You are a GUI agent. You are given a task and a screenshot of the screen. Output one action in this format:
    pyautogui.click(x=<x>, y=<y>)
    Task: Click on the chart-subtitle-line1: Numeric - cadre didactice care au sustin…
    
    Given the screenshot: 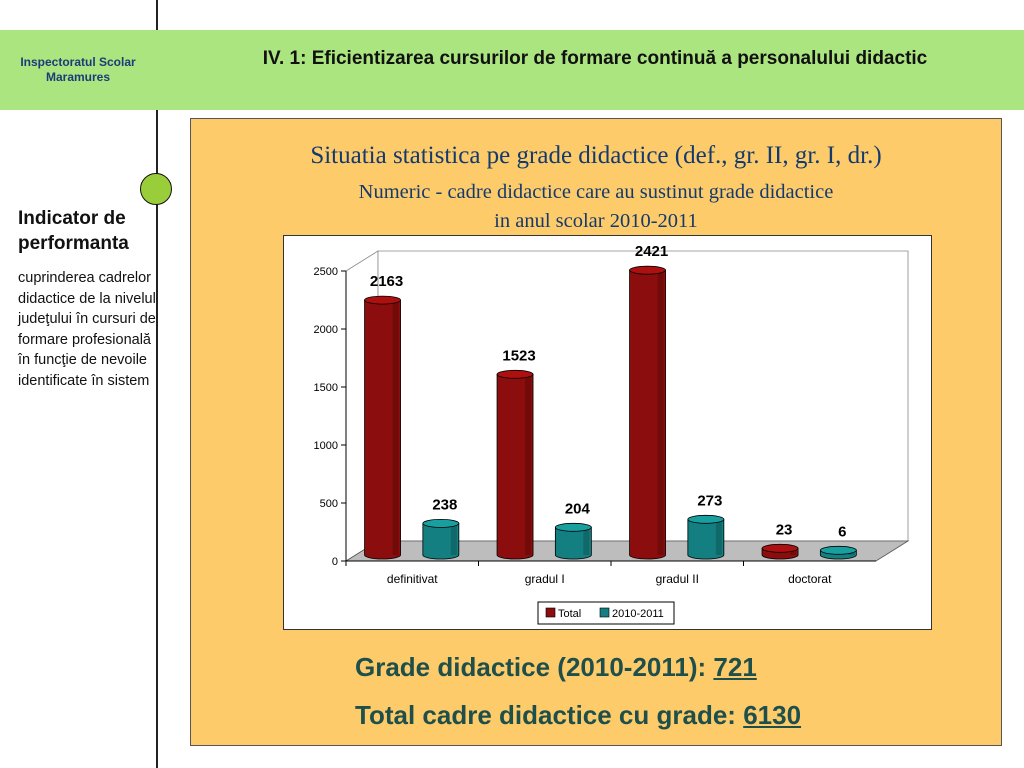 What is the action you would take?
    pyautogui.click(x=596, y=192)
    